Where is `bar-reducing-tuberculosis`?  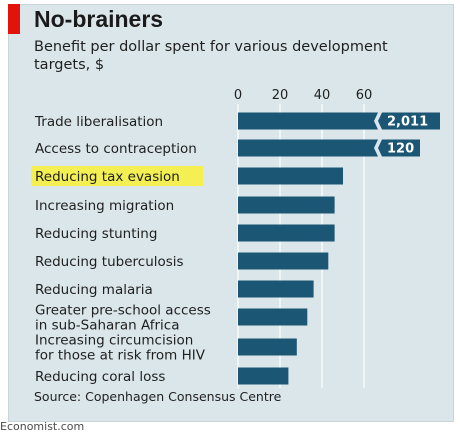 bar-reducing-tuberculosis is located at coordinates (283, 261).